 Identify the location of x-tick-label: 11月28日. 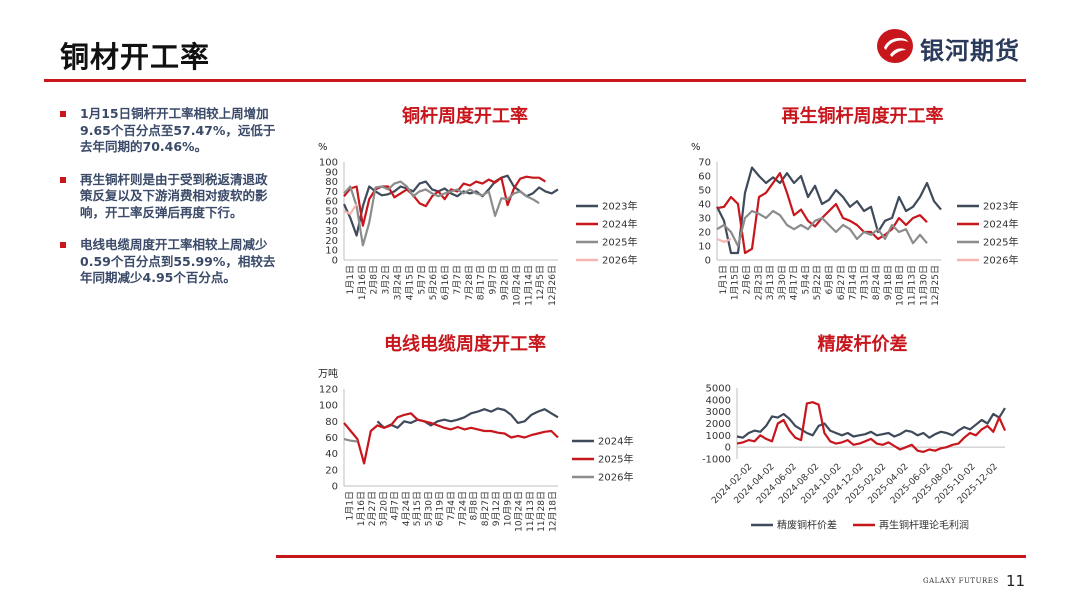
(541, 511).